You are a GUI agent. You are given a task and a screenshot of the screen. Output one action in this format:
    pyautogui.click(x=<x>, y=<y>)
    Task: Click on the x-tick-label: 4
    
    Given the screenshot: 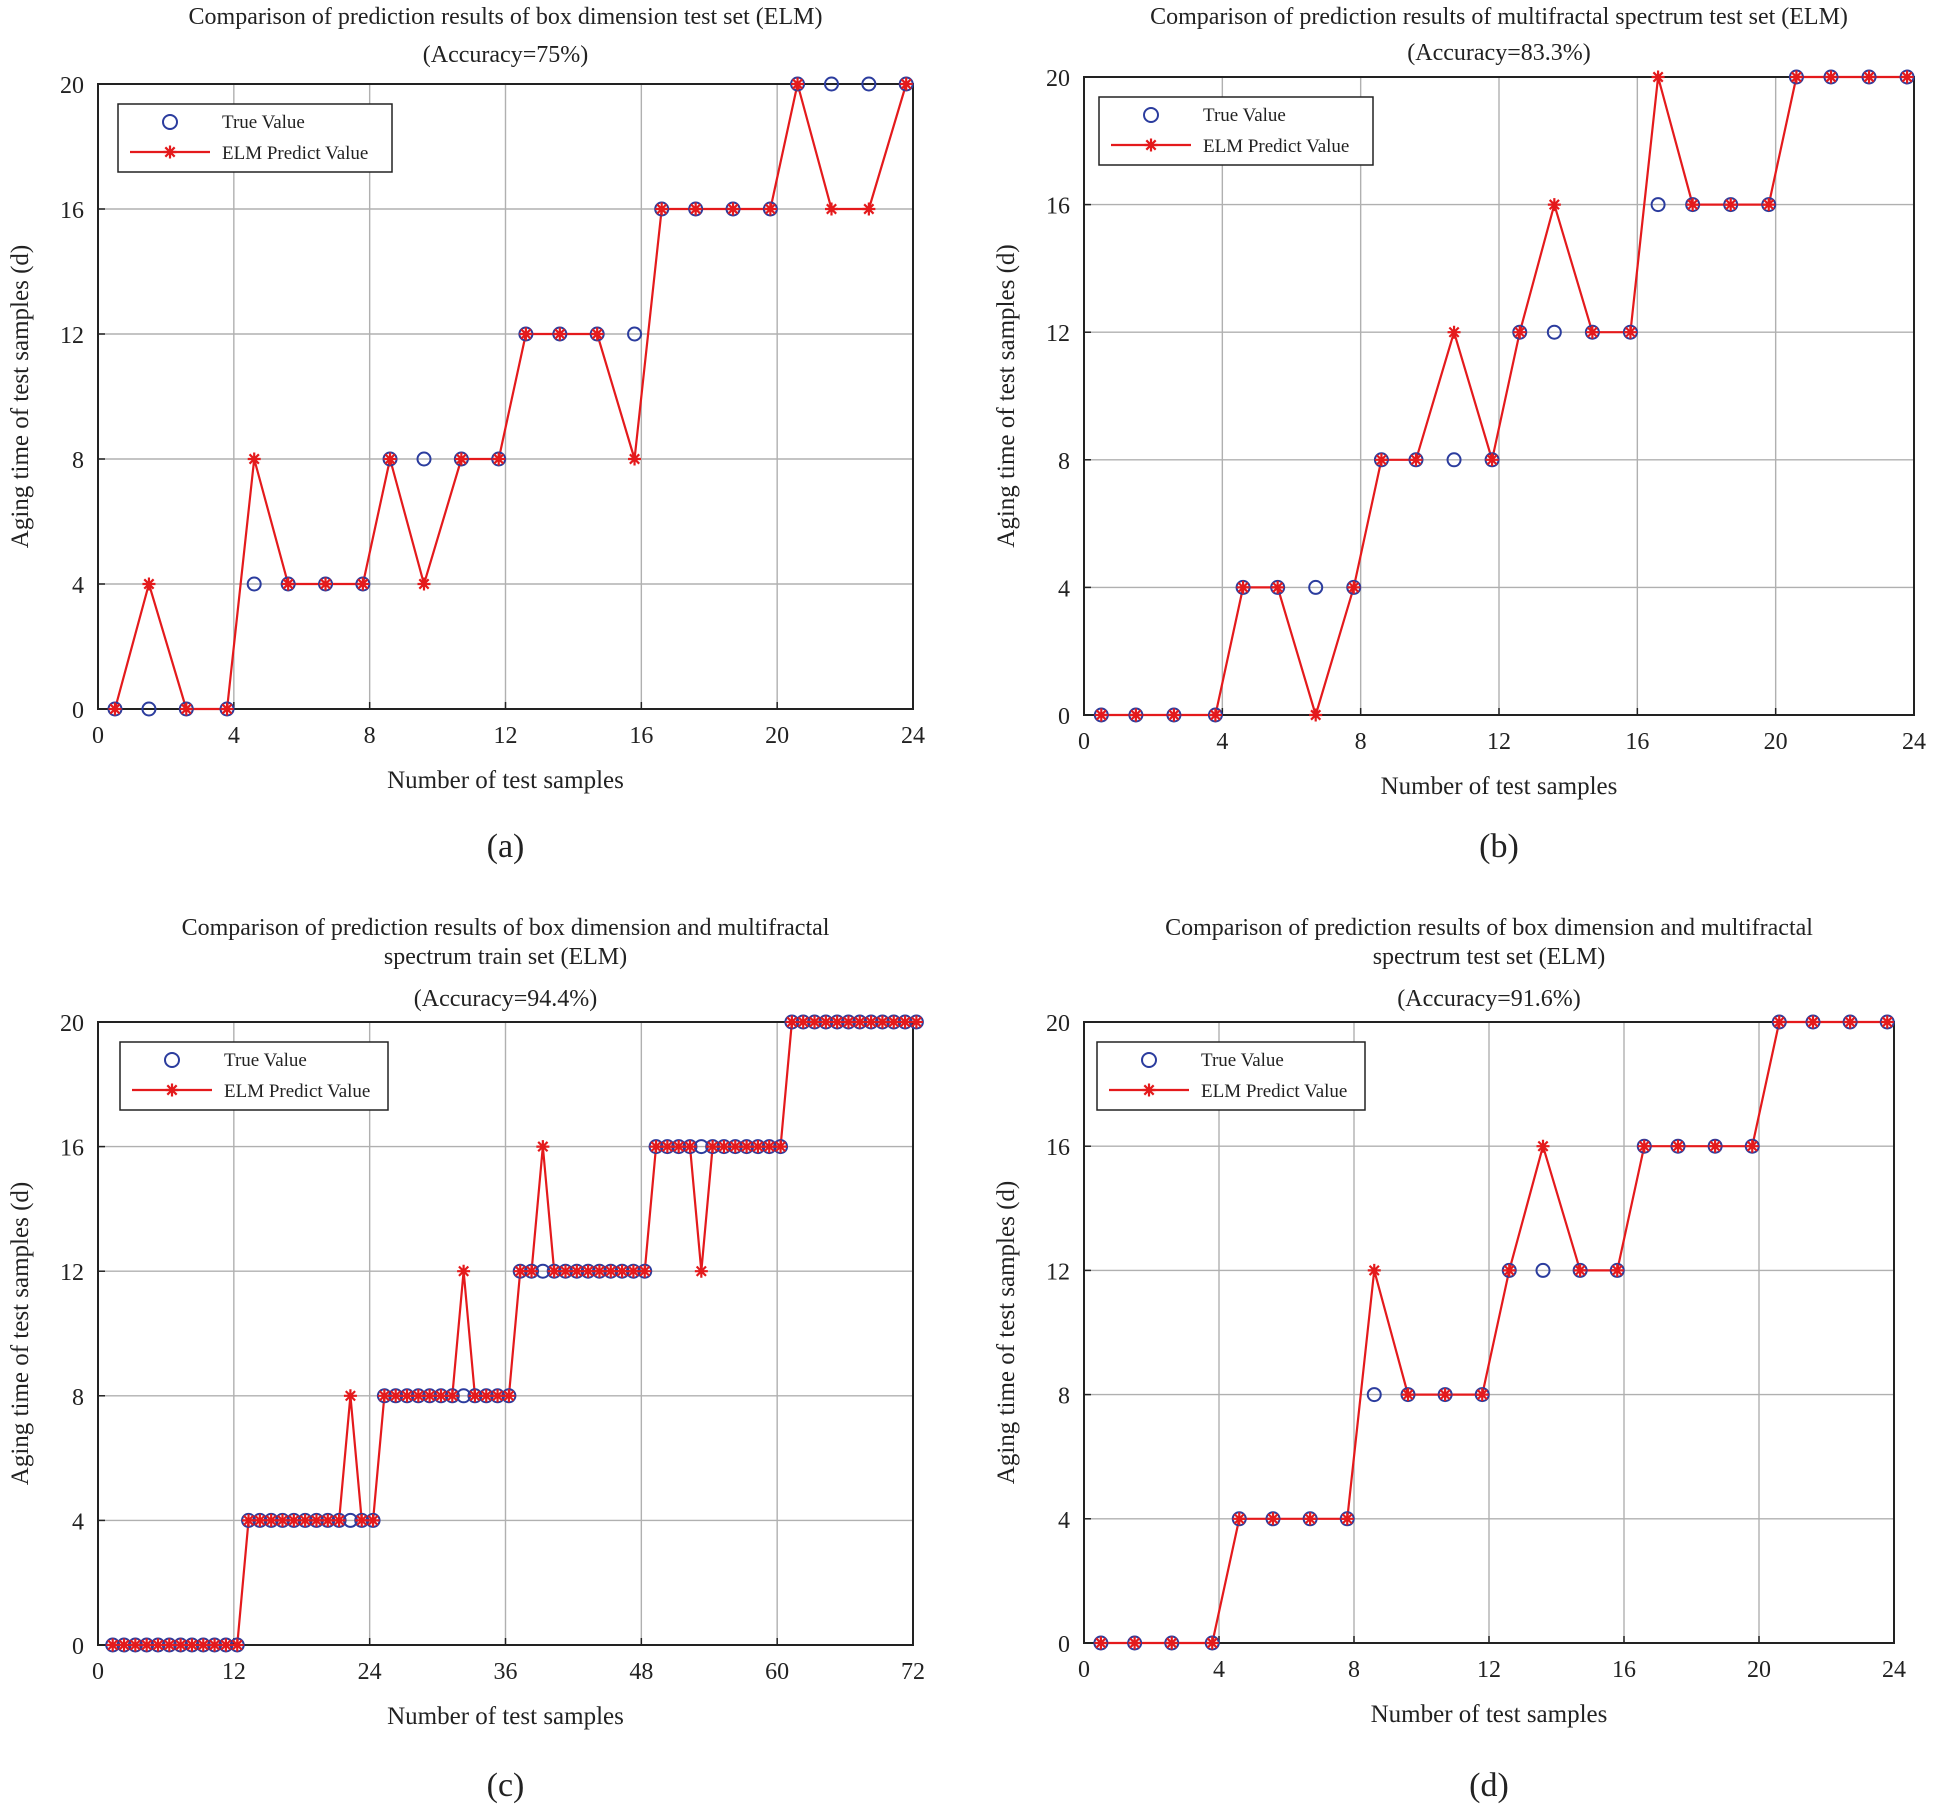 What is the action you would take?
    pyautogui.click(x=234, y=736)
    